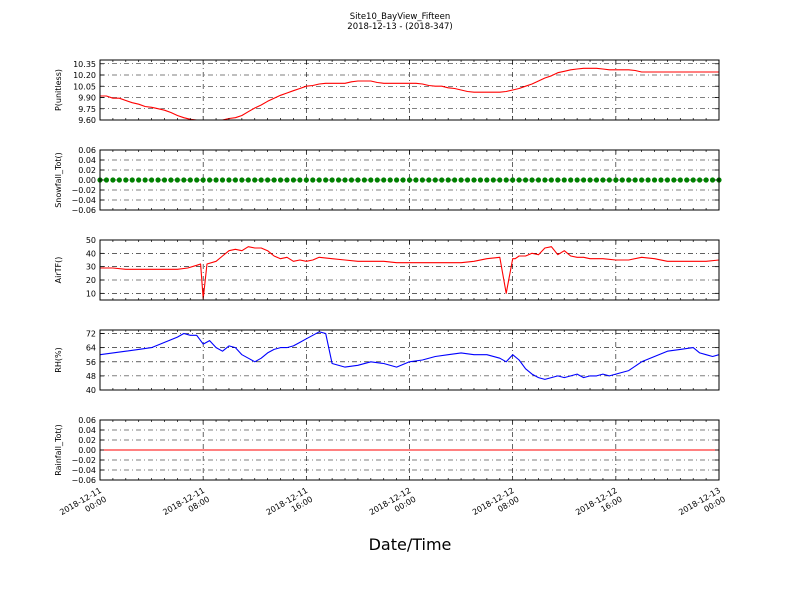 This screenshot has height=600, width=800. I want to click on y-tick-label: 9.60, so click(87, 120).